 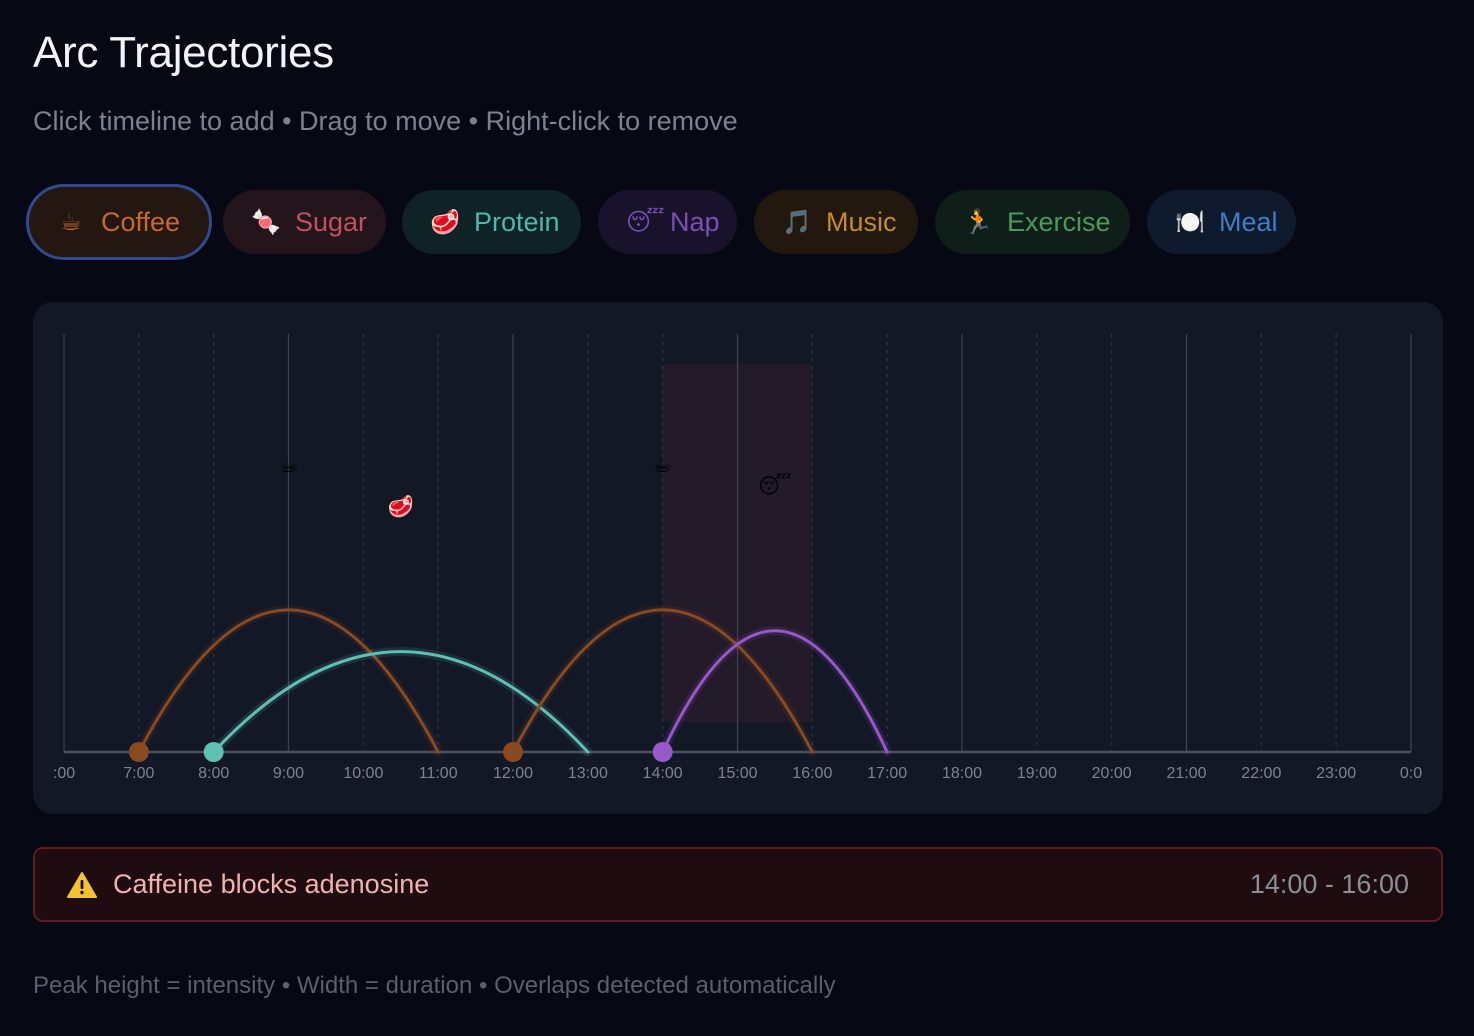 I want to click on chip-protein: 🥩 Protein, so click(x=491, y=222).